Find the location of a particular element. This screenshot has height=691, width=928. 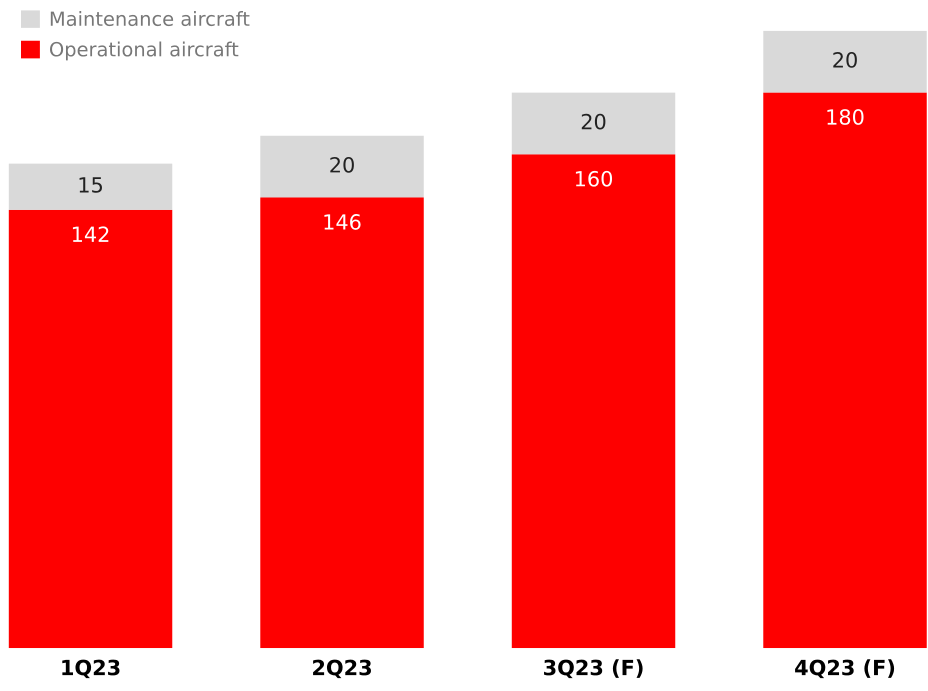

data-label: 180 is located at coordinates (845, 117).